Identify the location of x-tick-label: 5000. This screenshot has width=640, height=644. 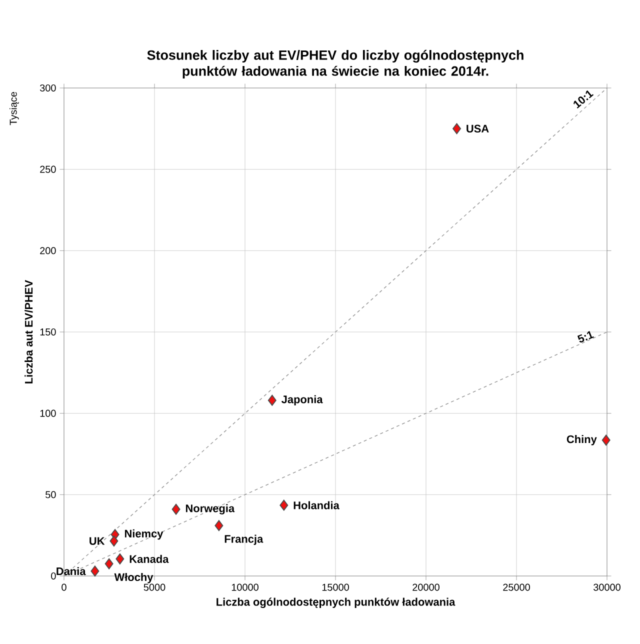
(155, 587).